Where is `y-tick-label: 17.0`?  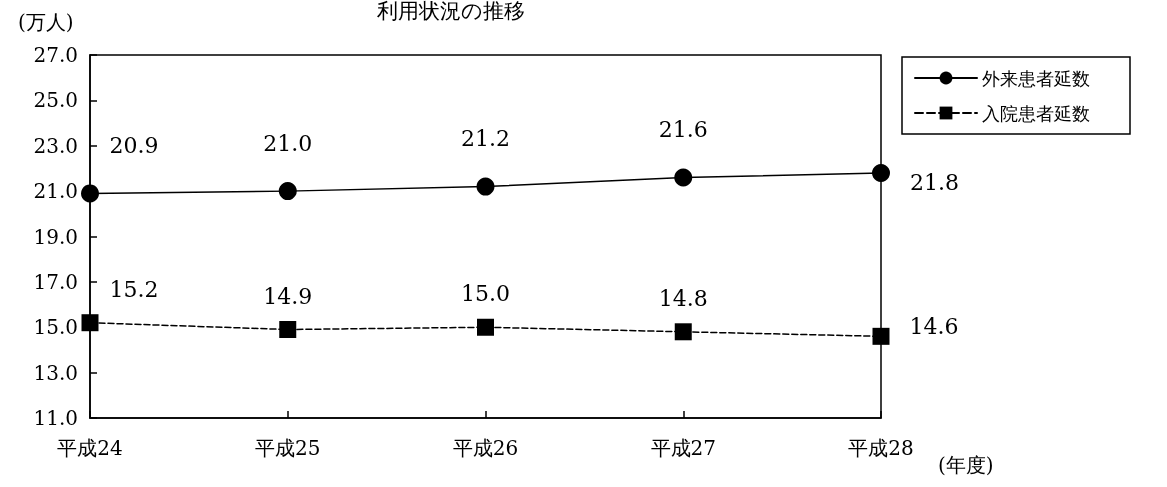 y-tick-label: 17.0 is located at coordinates (55, 281).